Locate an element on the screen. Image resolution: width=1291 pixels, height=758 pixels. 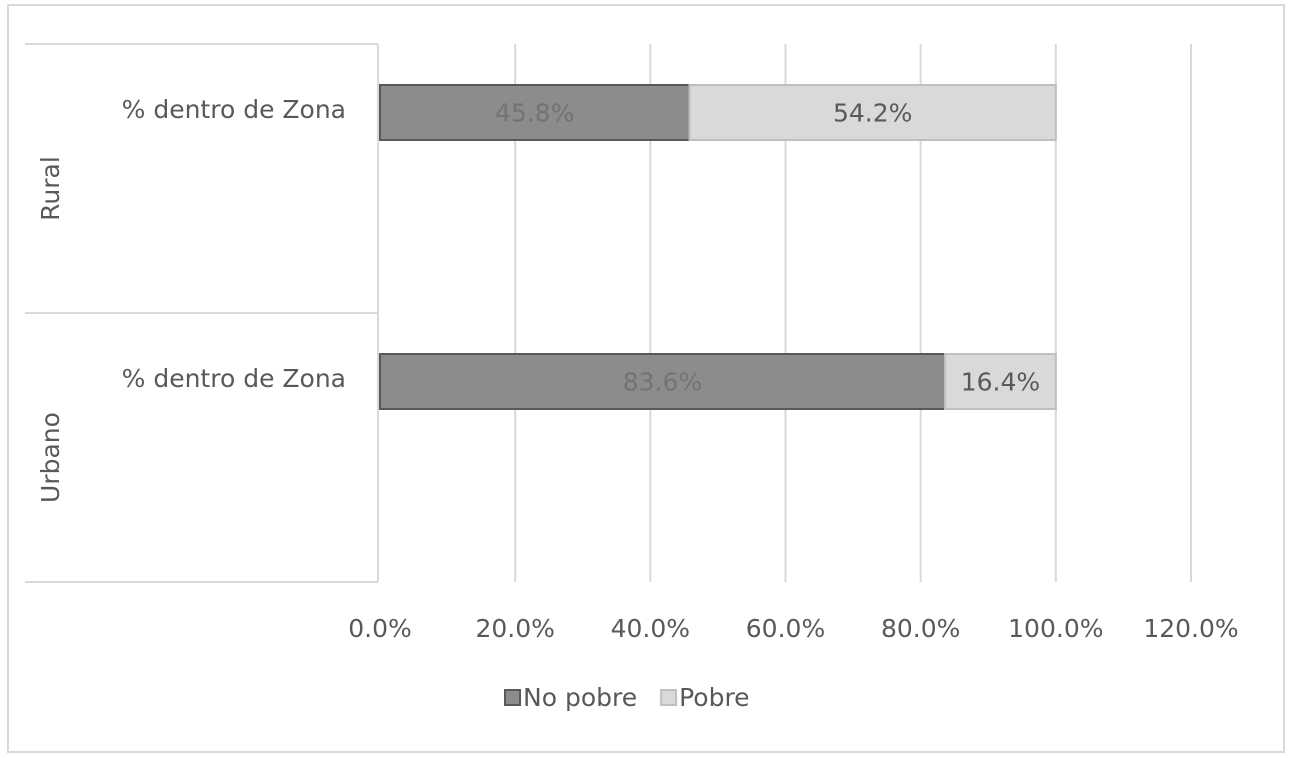
data-label: 83.6% is located at coordinates (662, 382).